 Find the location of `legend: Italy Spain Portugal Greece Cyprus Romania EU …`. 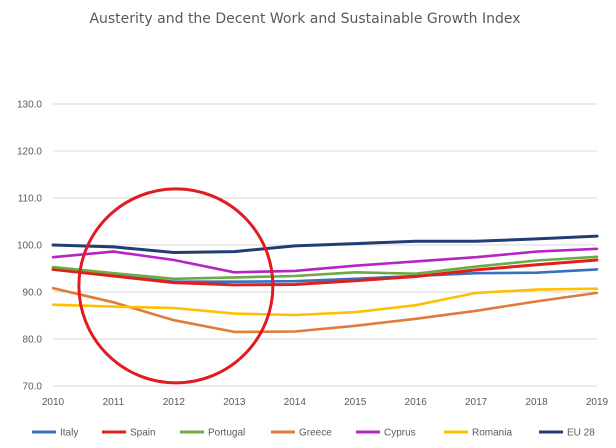

legend: Italy Spain Portugal Greece Cyprus Romania EU … is located at coordinates (313, 433).